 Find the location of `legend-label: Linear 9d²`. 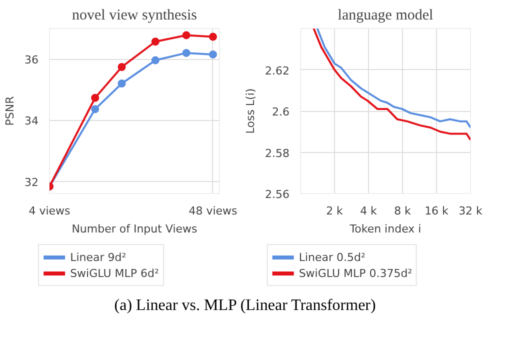

legend-label: Linear 9d² is located at coordinates (98, 257).